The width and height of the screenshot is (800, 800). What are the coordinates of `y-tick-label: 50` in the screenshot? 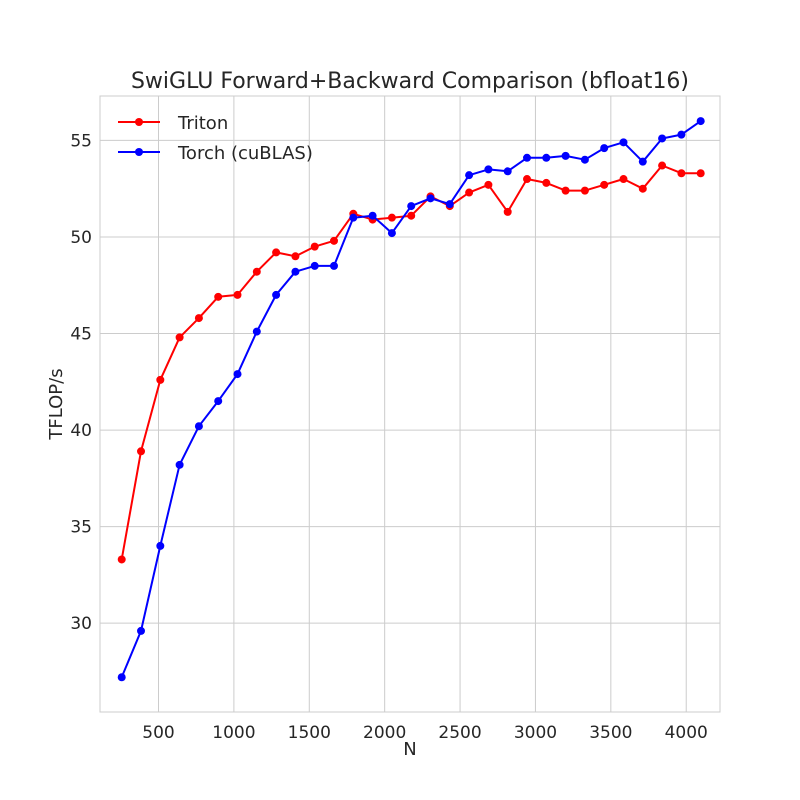 It's located at (81, 238).